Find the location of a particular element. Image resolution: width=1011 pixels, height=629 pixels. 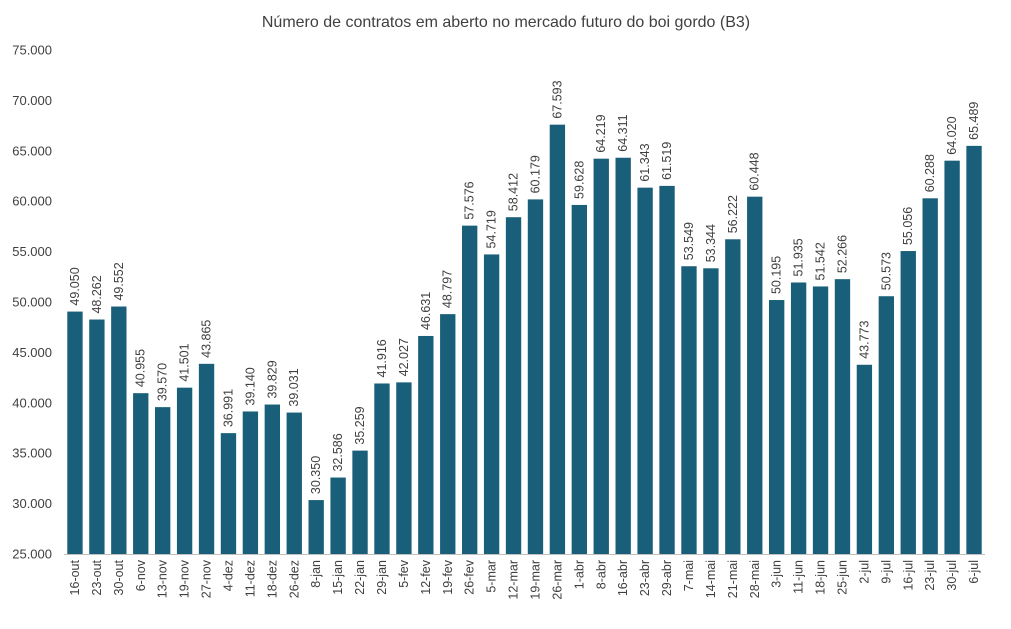

x-tick-label: 26-mar is located at coordinates (557, 580).